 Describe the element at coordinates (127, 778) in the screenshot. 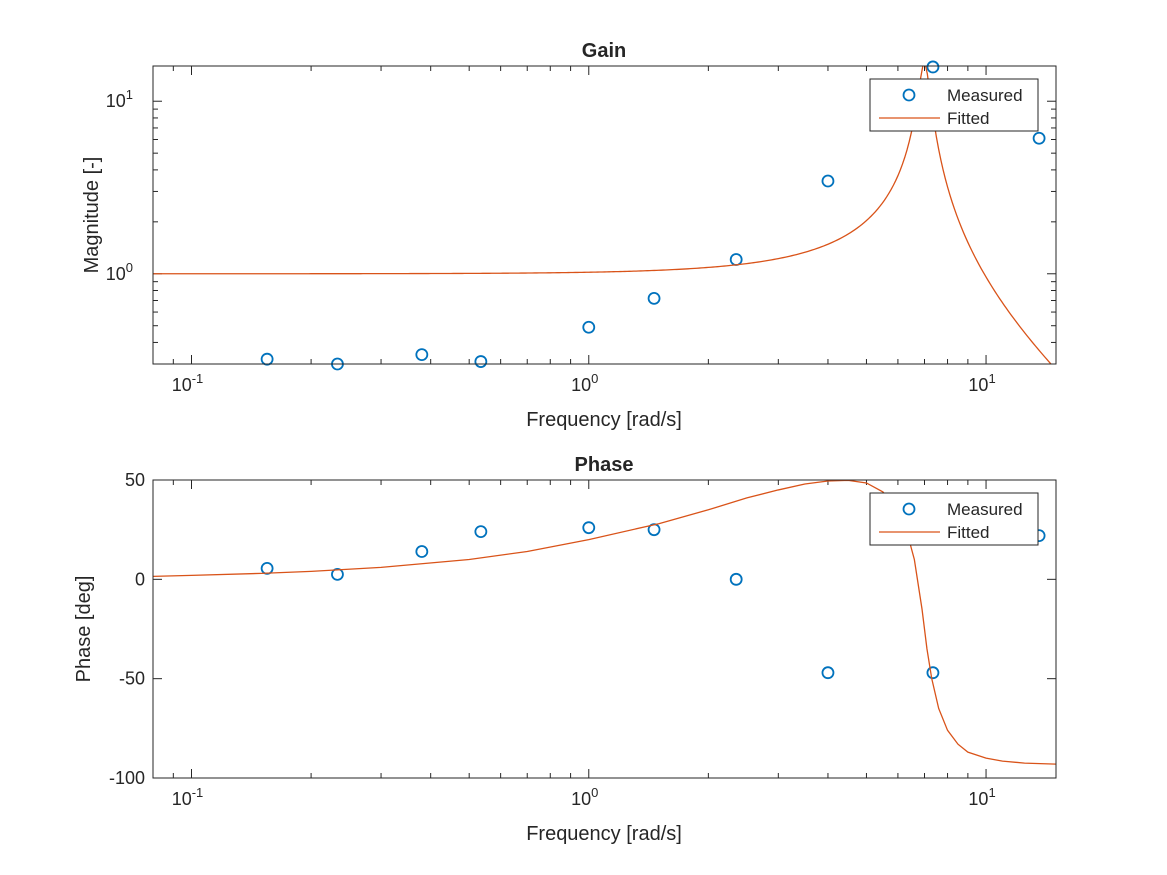

I see `y-tick-label: -100` at that location.